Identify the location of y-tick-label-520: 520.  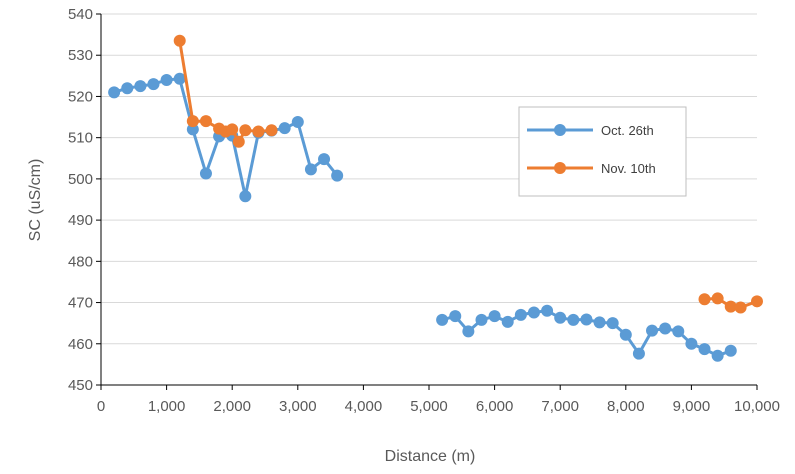
(80, 96).